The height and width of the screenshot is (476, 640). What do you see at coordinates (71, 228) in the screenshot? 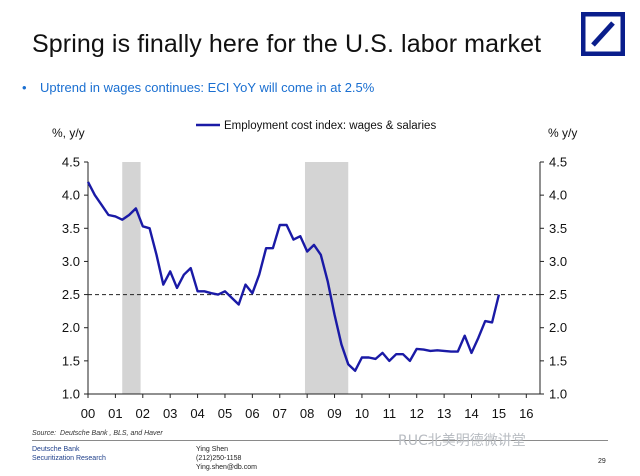
I see `y-tick-label-left: 3.5` at bounding box center [71, 228].